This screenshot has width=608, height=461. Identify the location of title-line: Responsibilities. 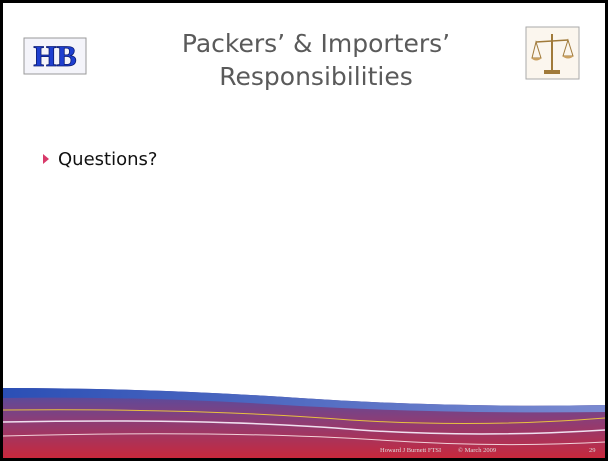
(316, 76).